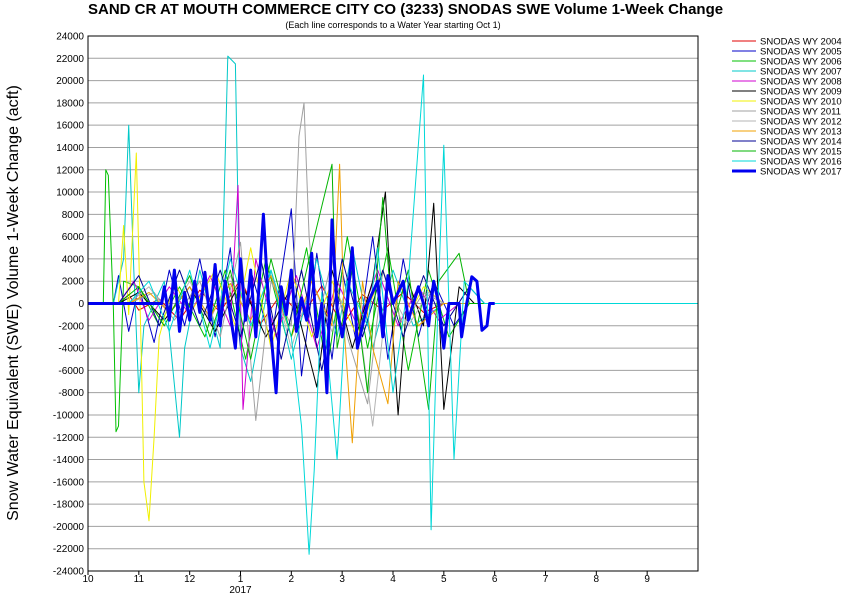  I want to click on y-tick-label: -6000, so click(71, 371).